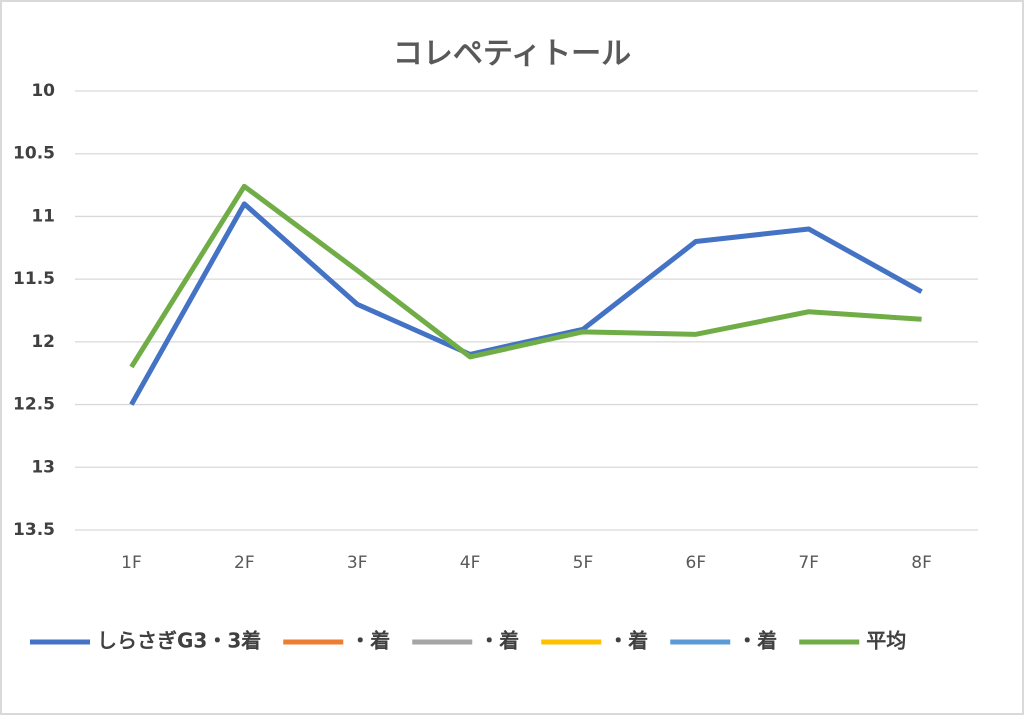  Describe the element at coordinates (131, 563) in the screenshot. I see `x-tick-label: 1F` at that location.